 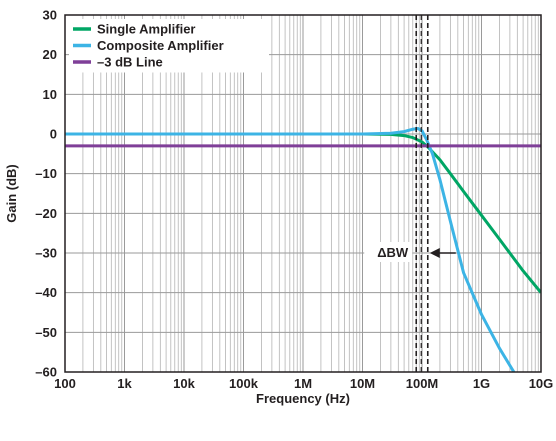 I want to click on y-axis-title: Gain (dB), so click(x=11, y=193).